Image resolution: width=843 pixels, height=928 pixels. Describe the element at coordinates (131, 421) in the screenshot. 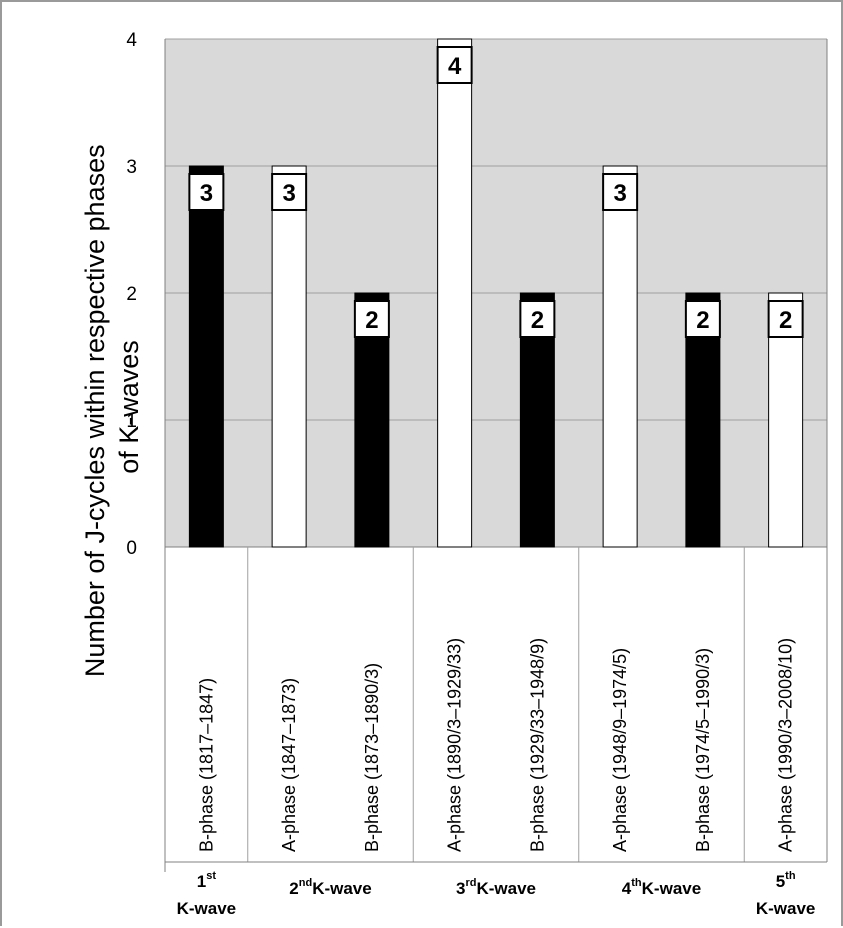

I see `y-tick-label: 1` at that location.